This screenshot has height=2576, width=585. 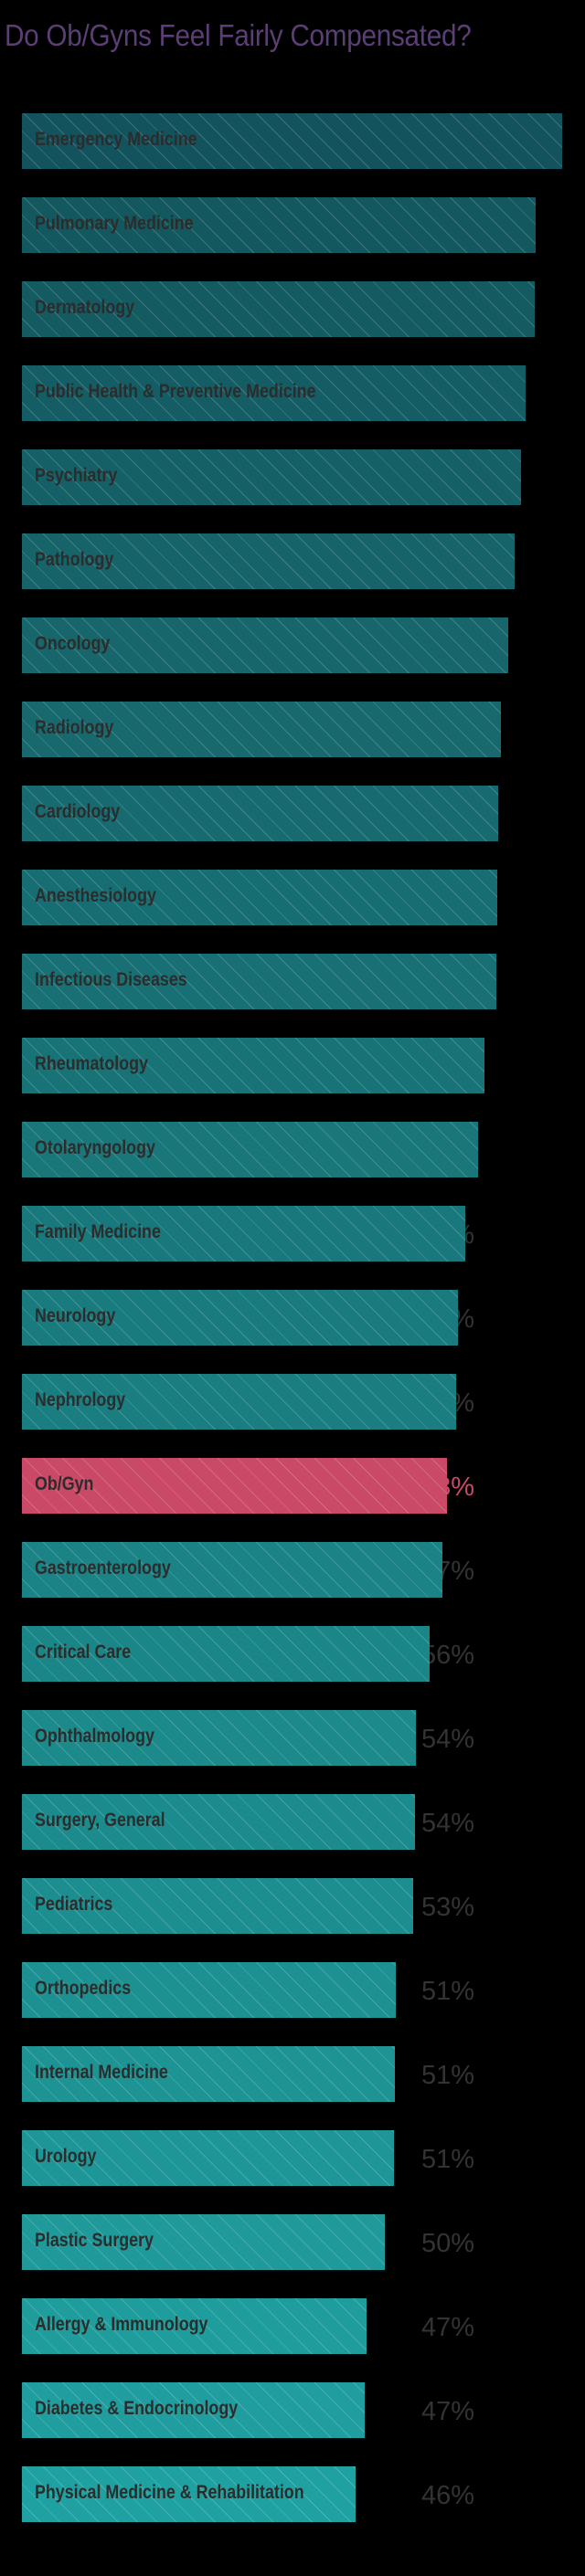 I want to click on bar-row: 60%Neurology, so click(x=296, y=1318).